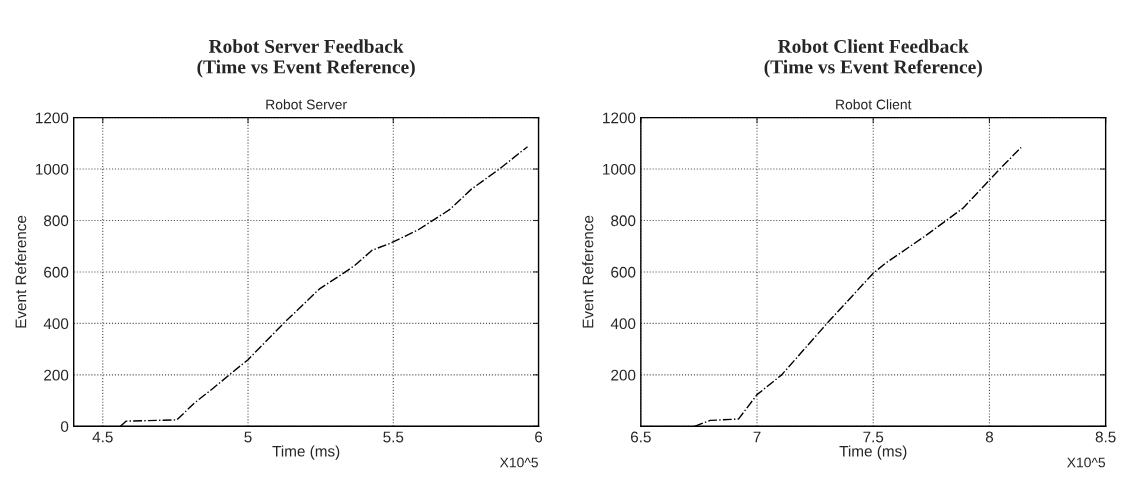  Describe the element at coordinates (102, 437) in the screenshot. I see `x-tick-label: 4.5` at that location.